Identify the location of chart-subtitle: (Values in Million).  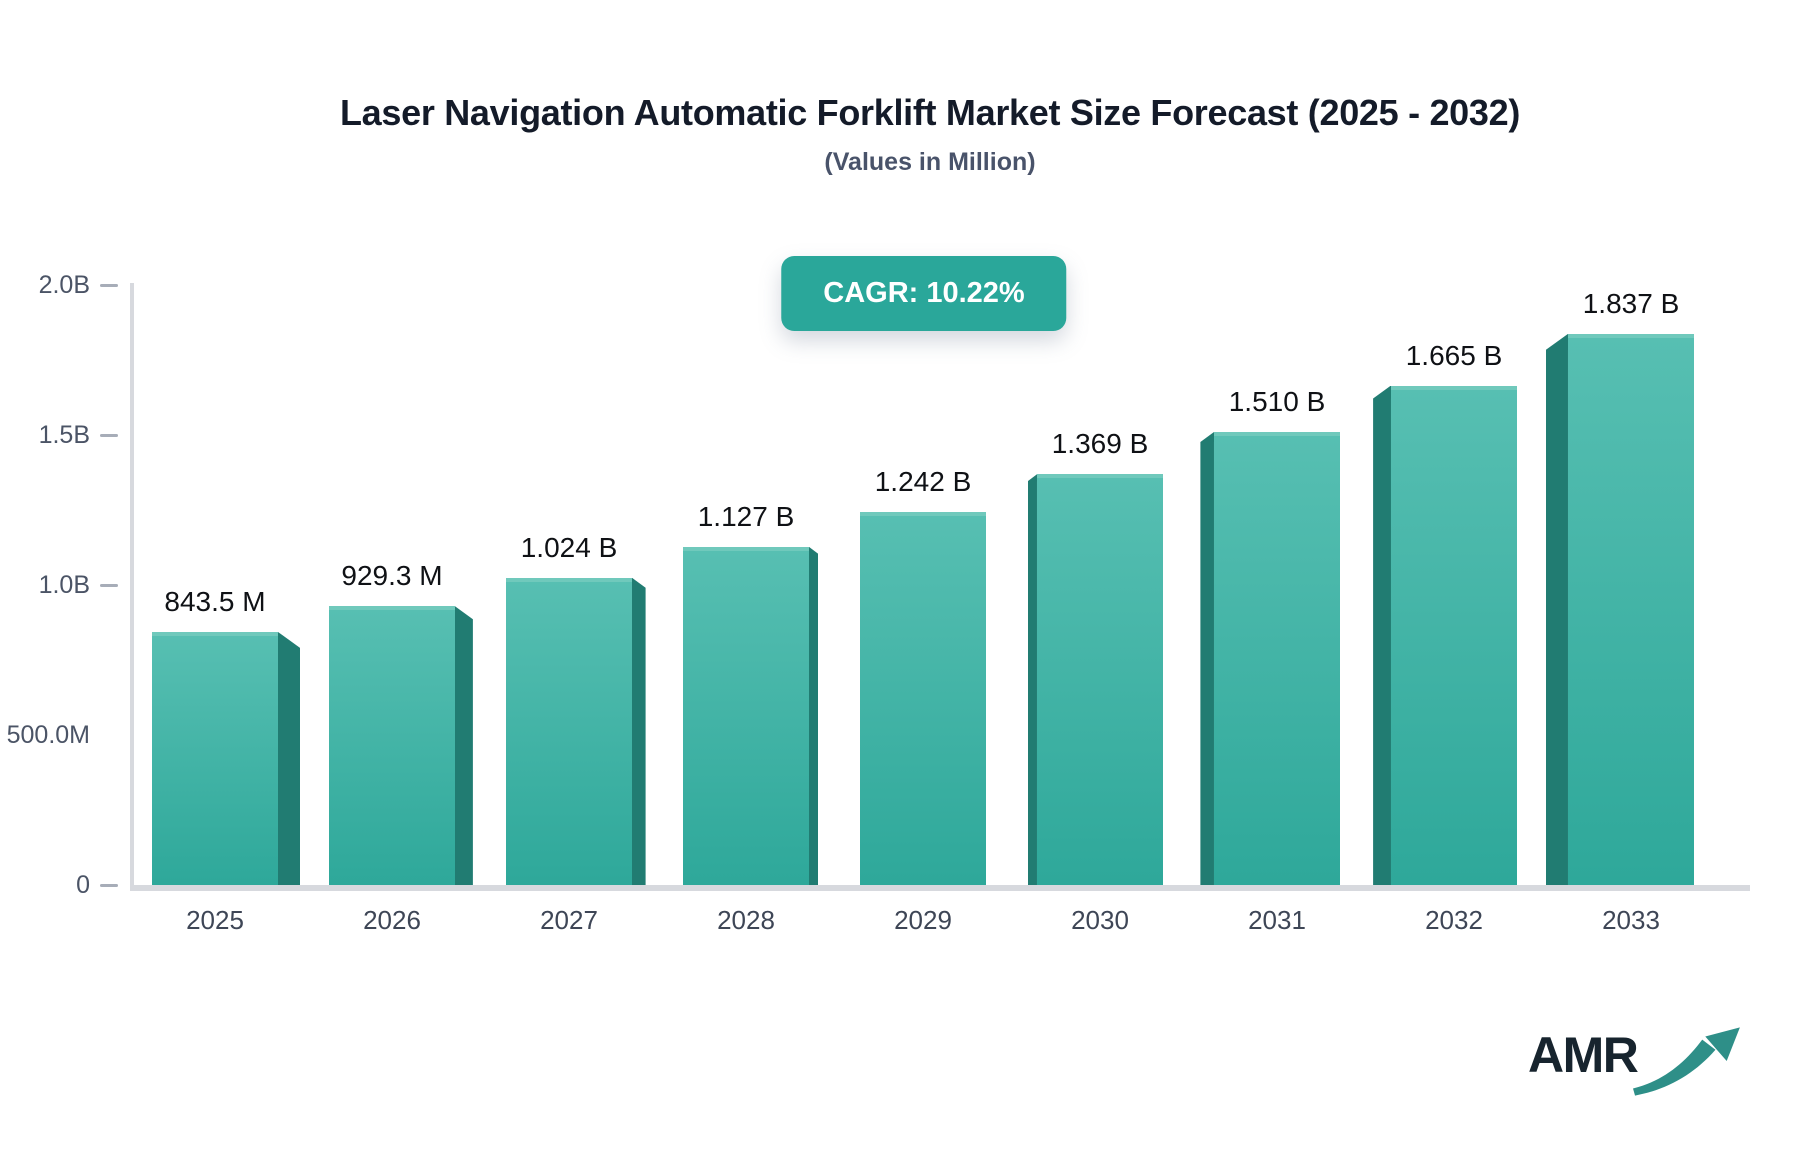
(930, 162).